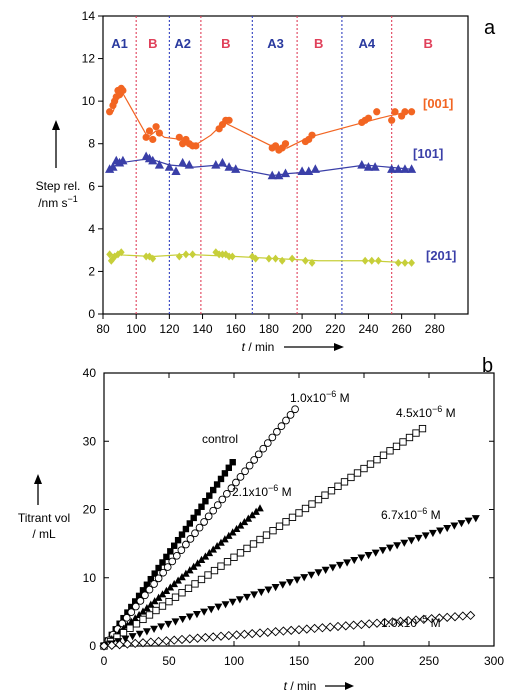 Image resolution: width=512 pixels, height=698 pixels. What do you see at coordinates (411, 514) in the screenshot?
I see `series-label-b: 6.7x10−6 M` at bounding box center [411, 514].